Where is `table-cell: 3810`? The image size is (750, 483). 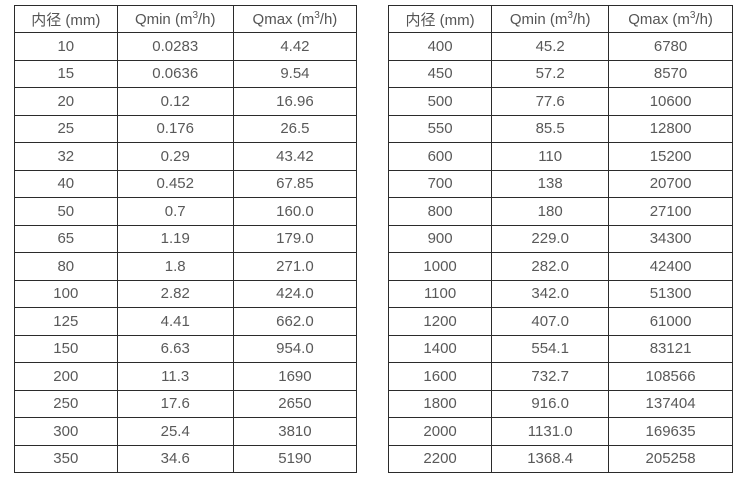 table-cell: 3810 is located at coordinates (295, 431).